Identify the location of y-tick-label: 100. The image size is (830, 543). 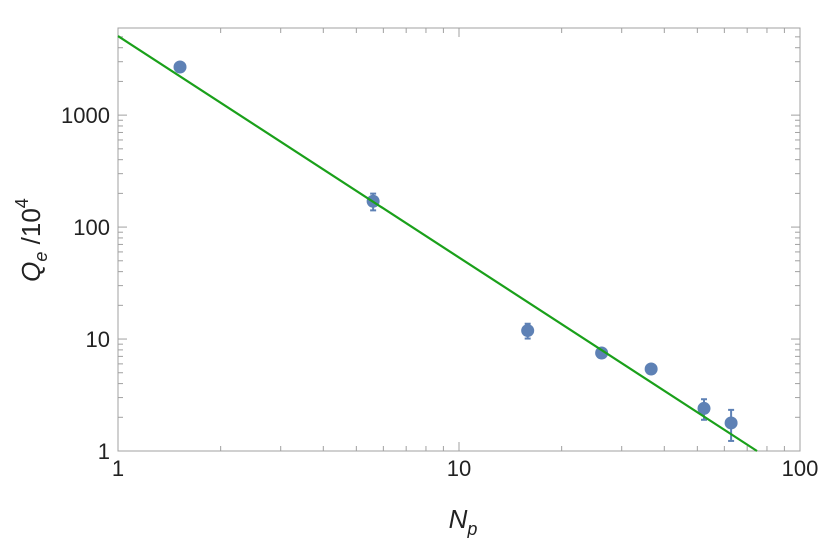
(91, 227).